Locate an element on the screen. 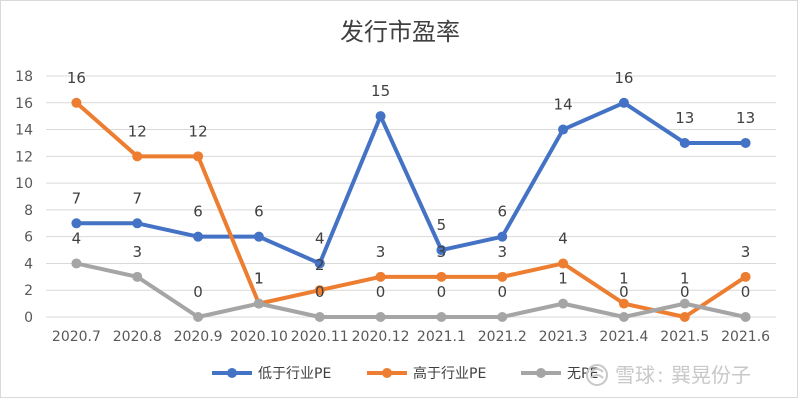 Image resolution: width=800 pixels, height=400 pixels. x-tick-label: 2020.10 is located at coordinates (259, 337).